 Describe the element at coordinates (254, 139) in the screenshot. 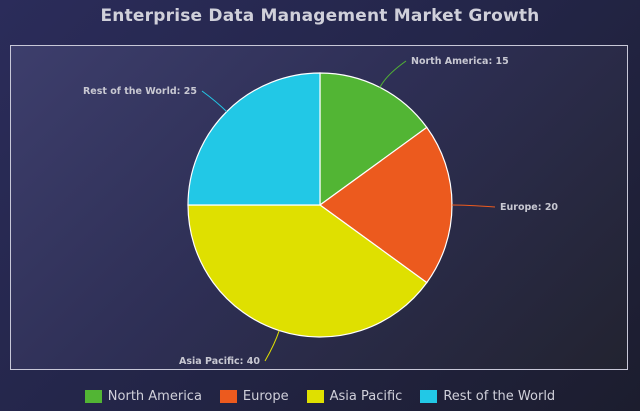

I see `pie-slice-rest-of-the-world` at that location.